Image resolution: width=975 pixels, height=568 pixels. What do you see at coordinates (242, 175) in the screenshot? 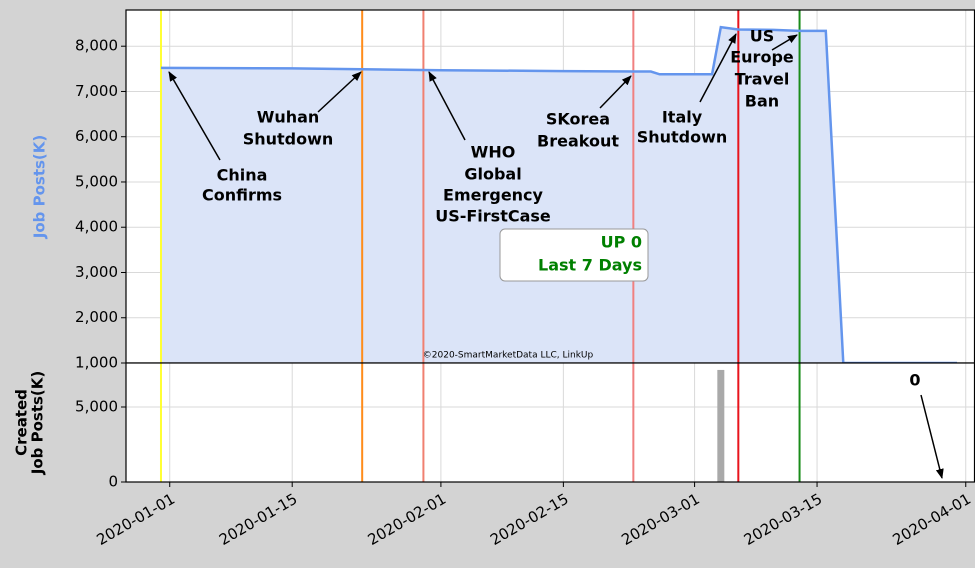
I see `annotation: China` at bounding box center [242, 175].